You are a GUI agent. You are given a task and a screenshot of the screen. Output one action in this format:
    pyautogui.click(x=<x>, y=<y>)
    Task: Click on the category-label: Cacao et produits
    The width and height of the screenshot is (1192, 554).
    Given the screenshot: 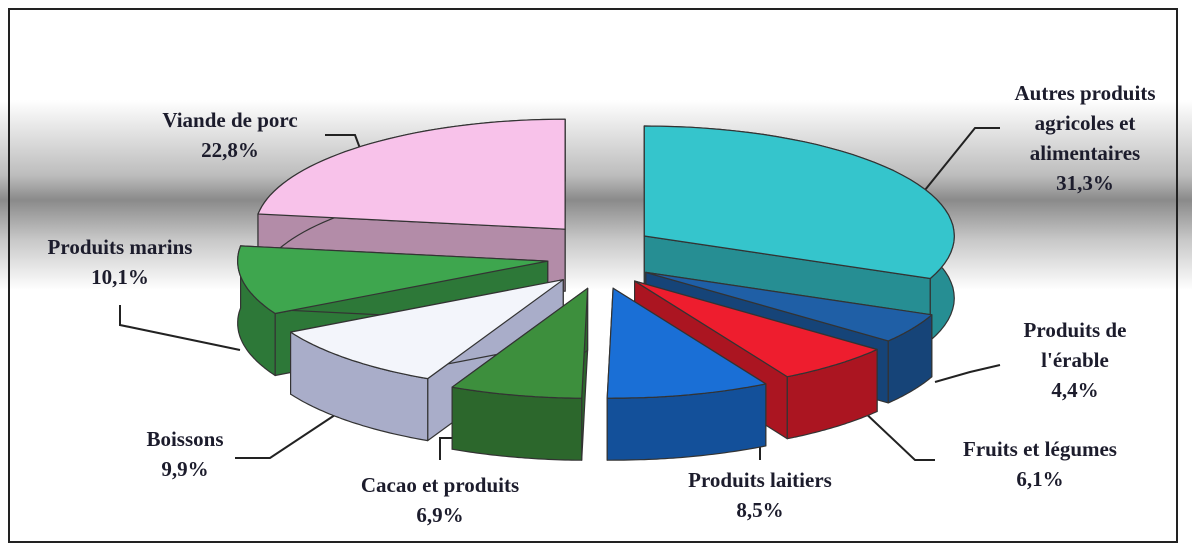 What is the action you would take?
    pyautogui.click(x=440, y=485)
    